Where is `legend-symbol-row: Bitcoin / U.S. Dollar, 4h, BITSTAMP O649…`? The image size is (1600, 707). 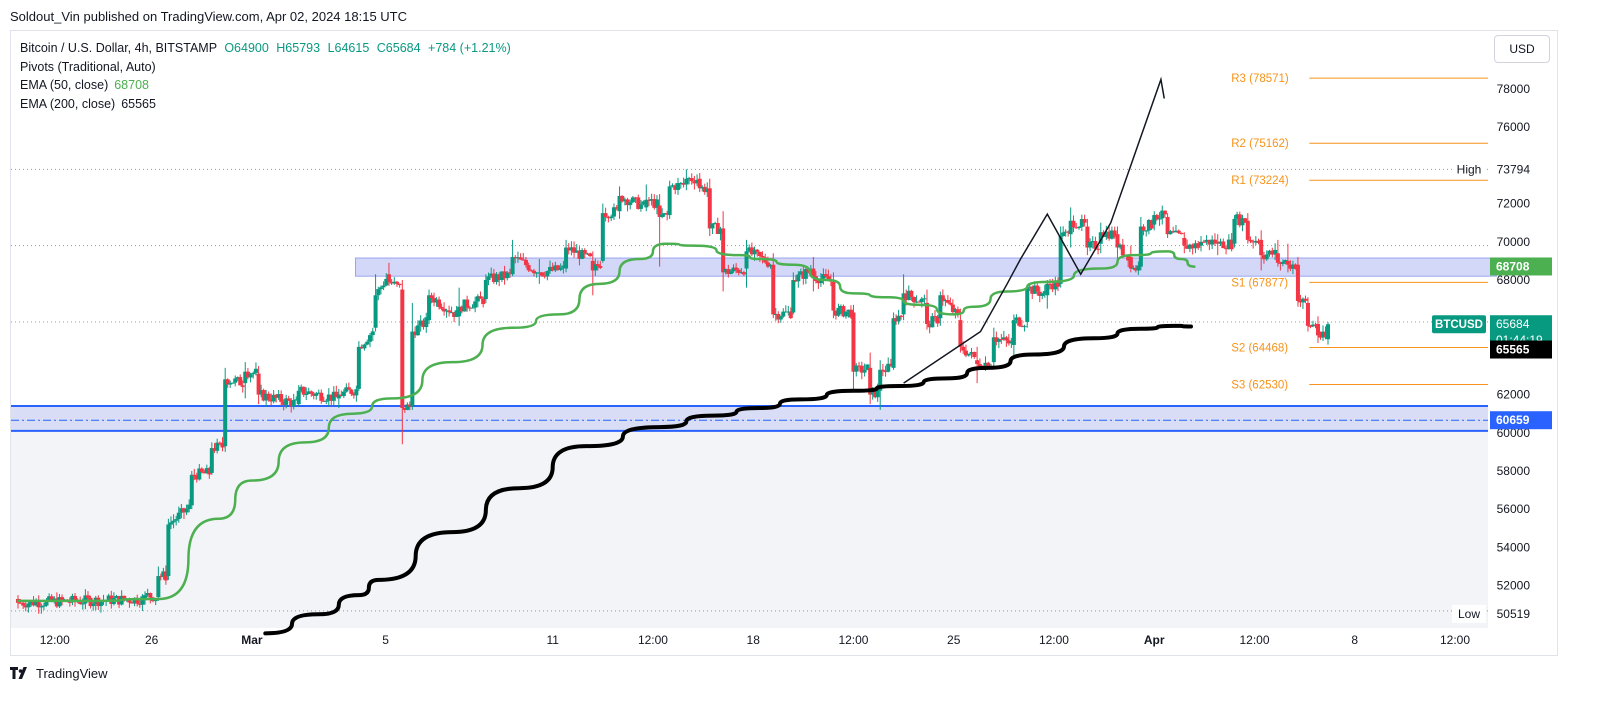 legend-symbol-row: Bitcoin / U.S. Dollar, 4h, BITSTAMP O649… is located at coordinates (265, 48).